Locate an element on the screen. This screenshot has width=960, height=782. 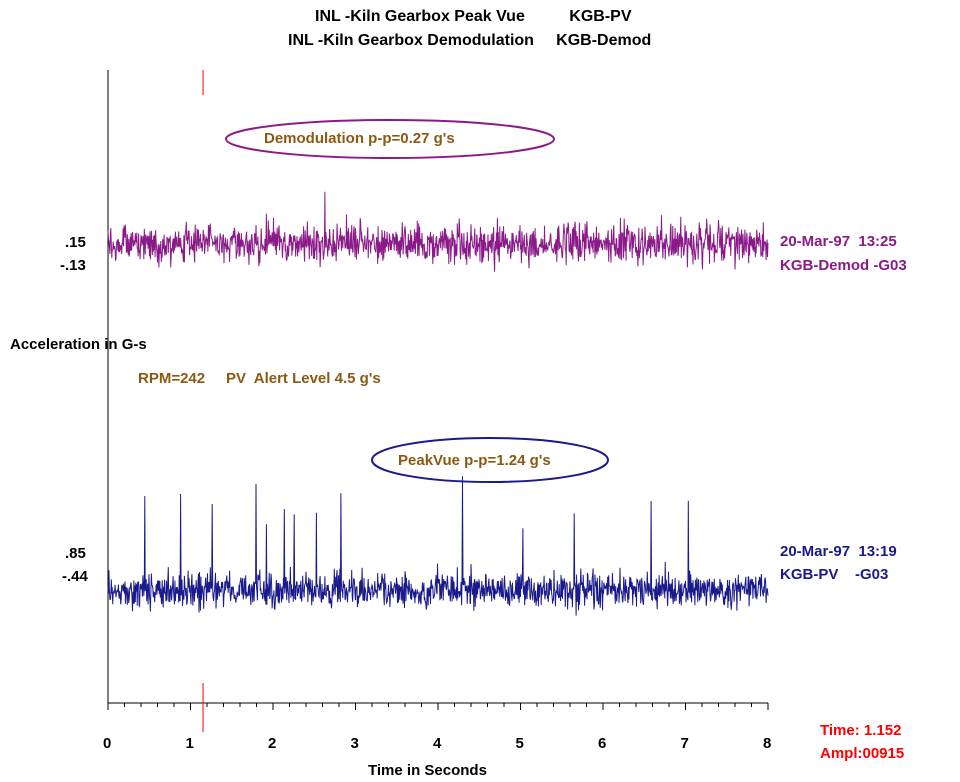
y-axis-label: Acceleration in G-s is located at coordinates (78, 344).